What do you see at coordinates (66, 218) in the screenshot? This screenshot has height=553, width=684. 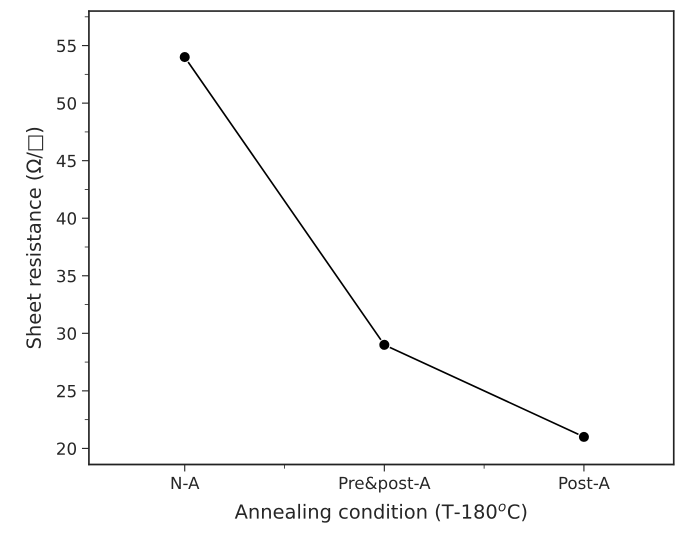 I see `y-tick-label: 40` at bounding box center [66, 218].